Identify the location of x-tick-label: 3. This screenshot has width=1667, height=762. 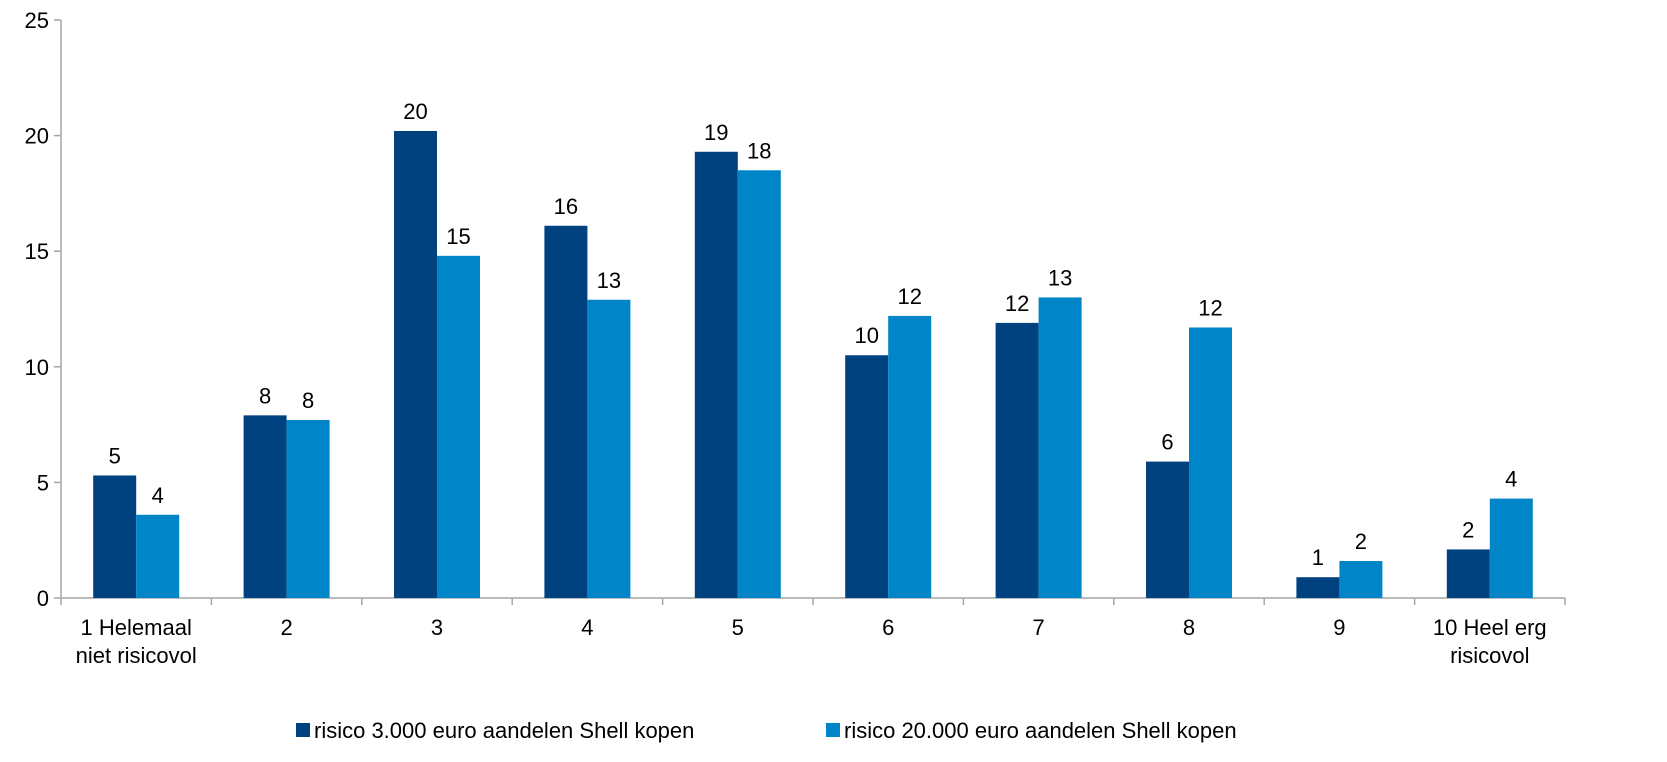
(437, 627).